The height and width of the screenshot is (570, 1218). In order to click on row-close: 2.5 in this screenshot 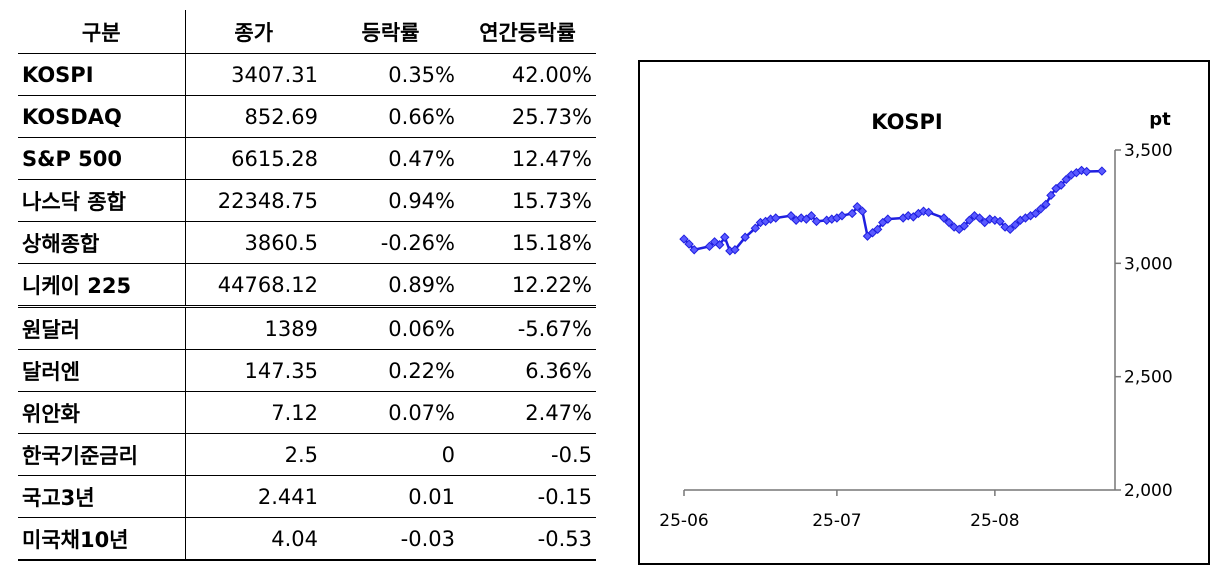, I will do `click(253, 454)`.